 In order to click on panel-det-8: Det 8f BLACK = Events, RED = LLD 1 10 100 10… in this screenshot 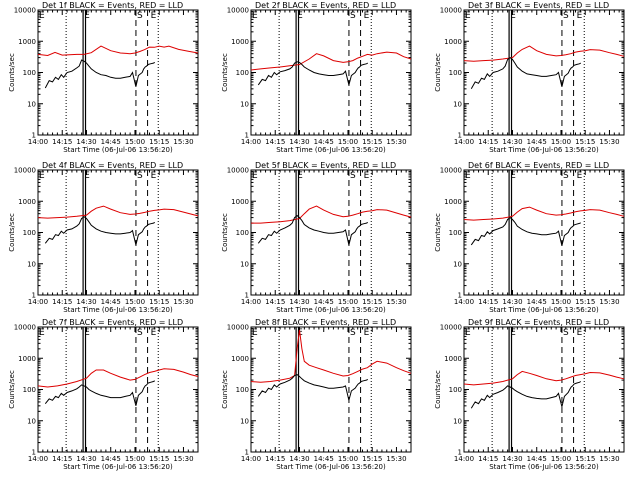, I will do `click(316, 394)`.